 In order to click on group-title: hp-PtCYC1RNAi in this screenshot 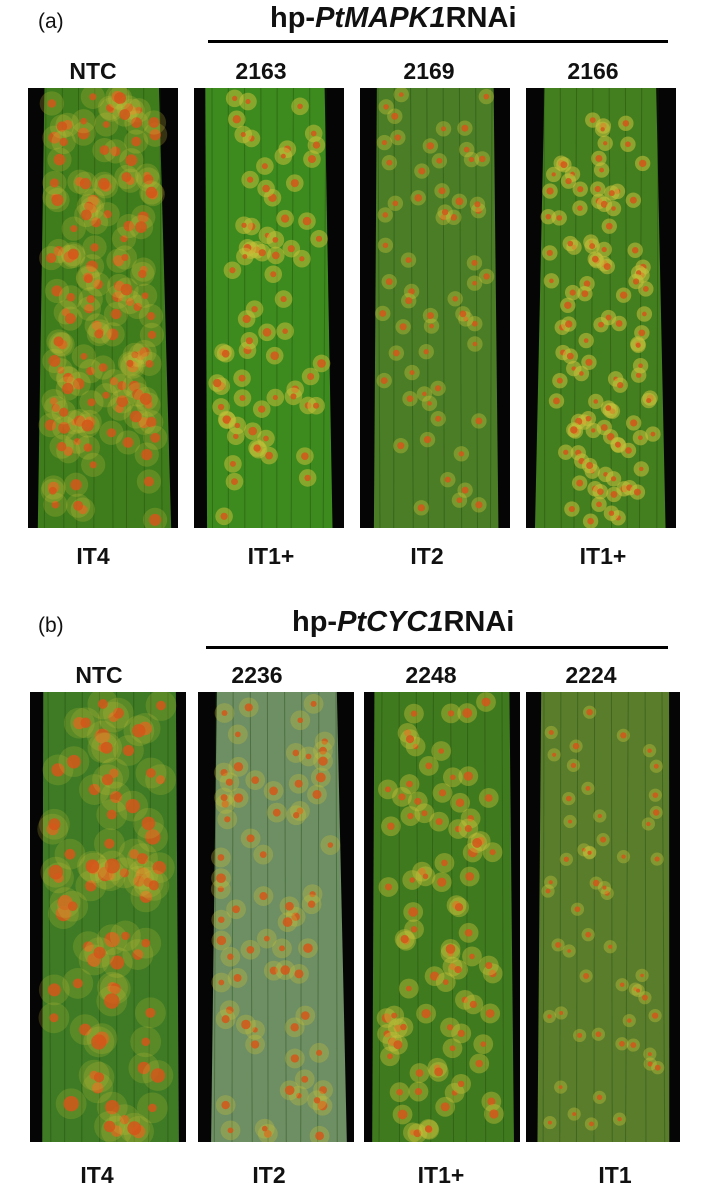, I will do `click(403, 622)`.